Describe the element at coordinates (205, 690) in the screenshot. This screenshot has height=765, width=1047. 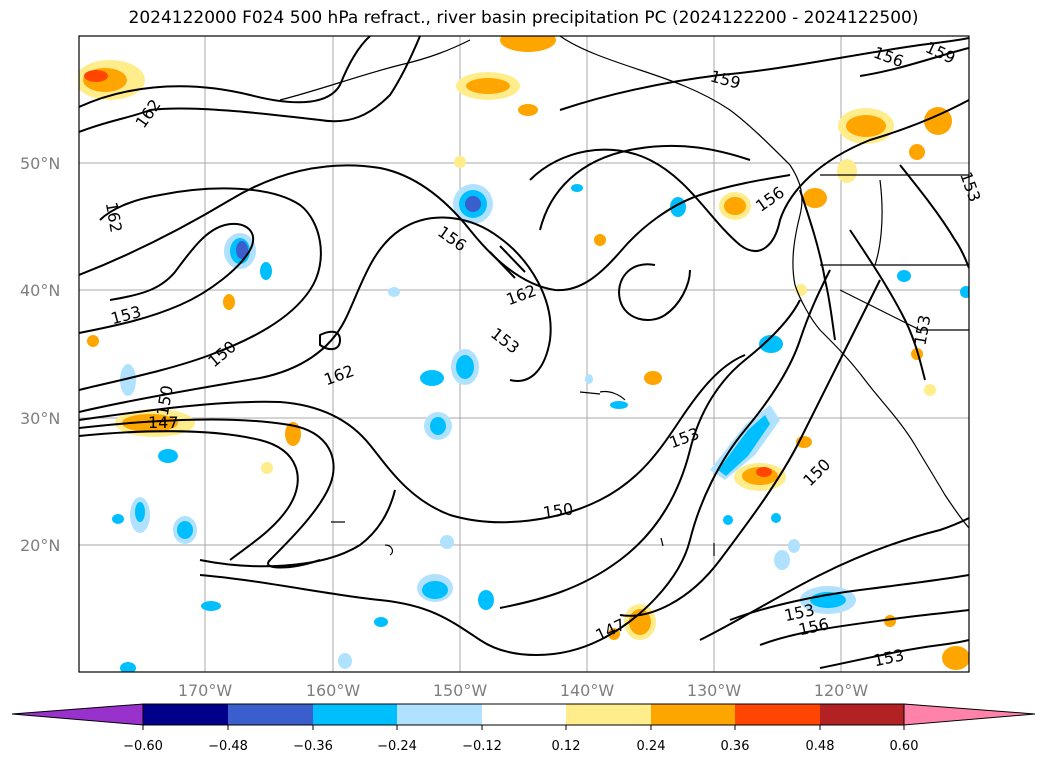
I see `lon-label-170w: 170°W` at that location.